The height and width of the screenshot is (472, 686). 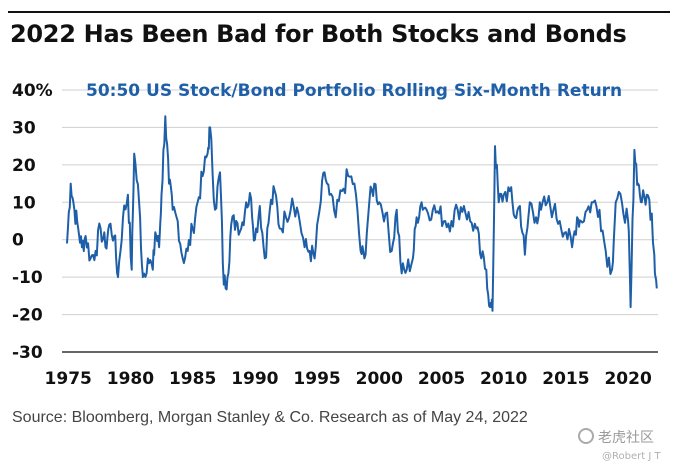 I want to click on y-tick-label: 30, so click(x=24, y=128).